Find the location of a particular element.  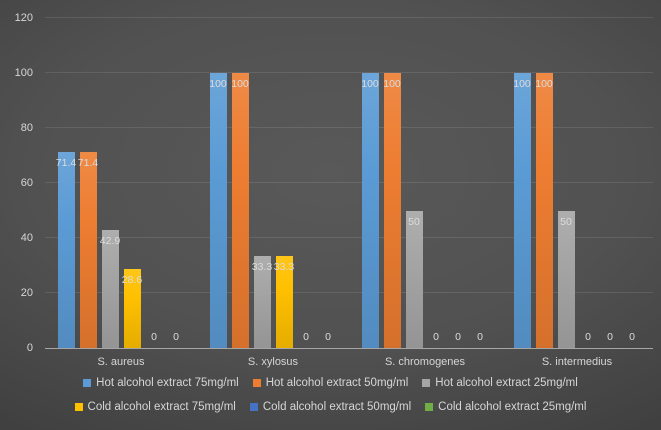

y-tick-label: 40 is located at coordinates (26, 238).